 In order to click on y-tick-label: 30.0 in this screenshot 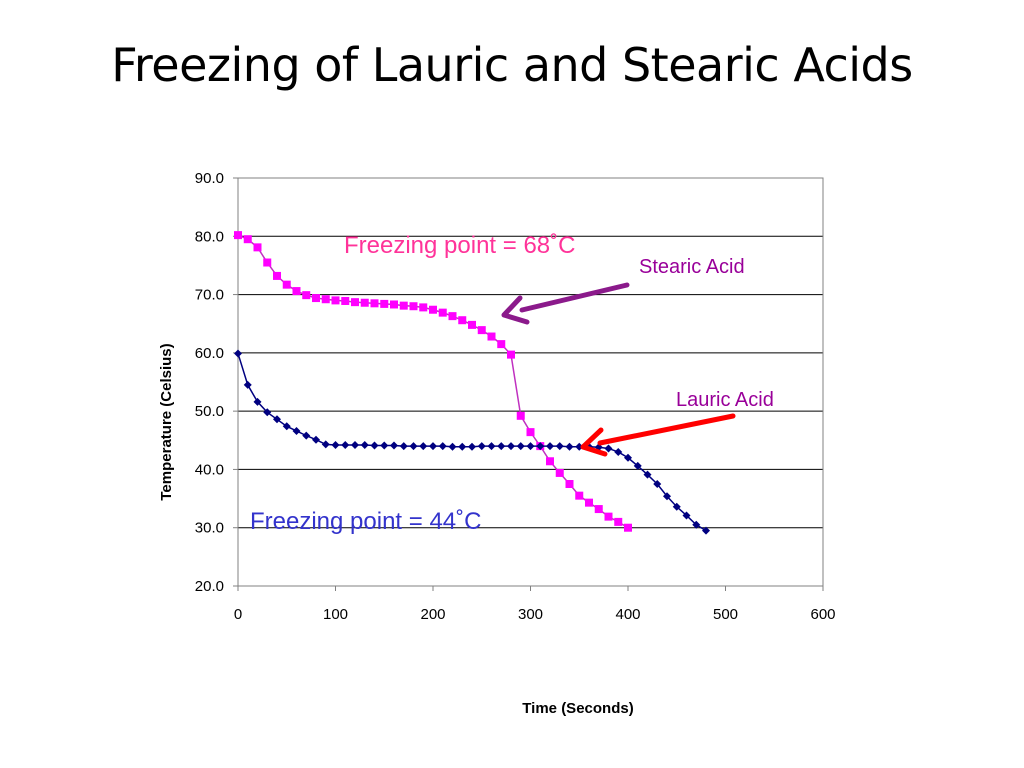, I will do `click(209, 528)`.